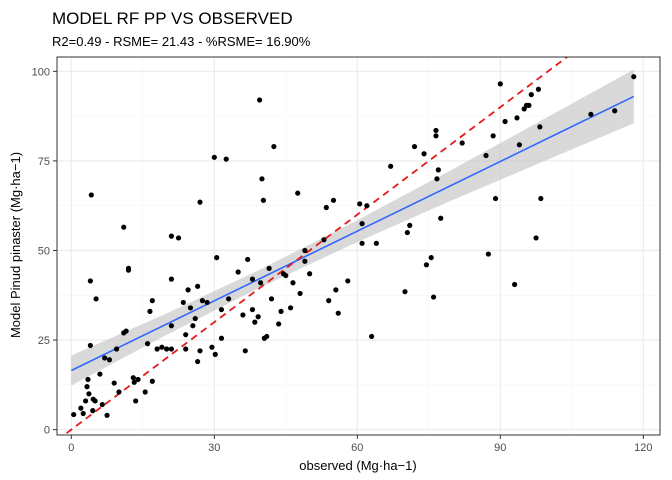  I want to click on x-axis-ticks: 0 30 60 90 120, so click(360, 444).